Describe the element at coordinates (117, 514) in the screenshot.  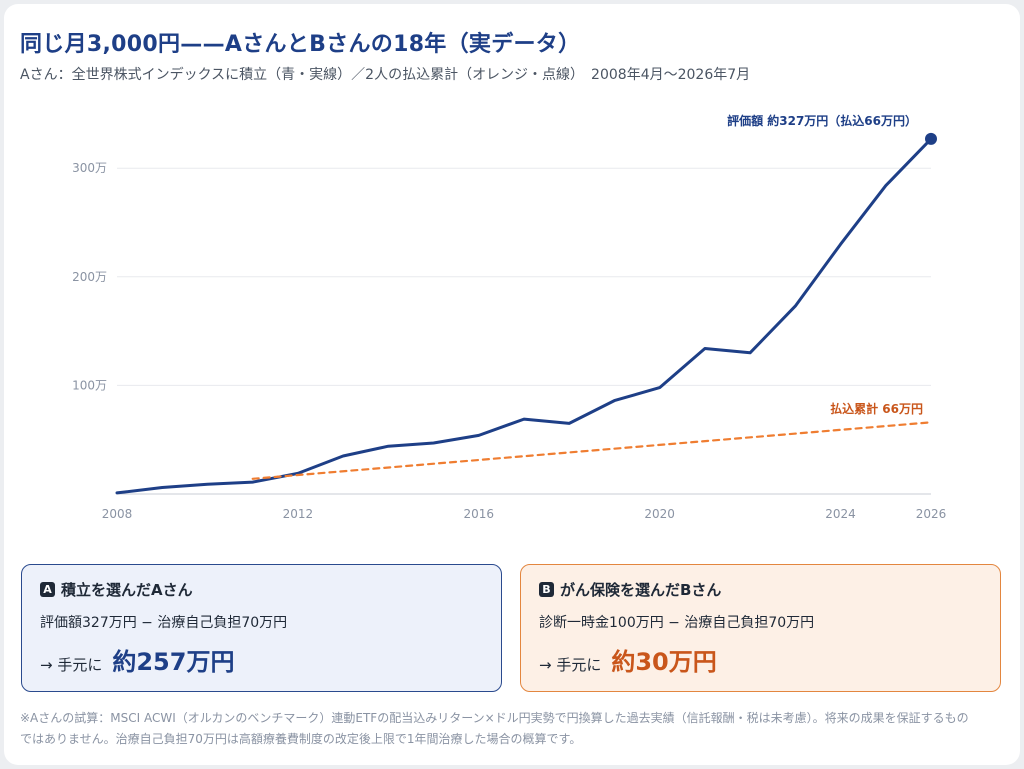
I see `x-tick-label: 2008` at that location.